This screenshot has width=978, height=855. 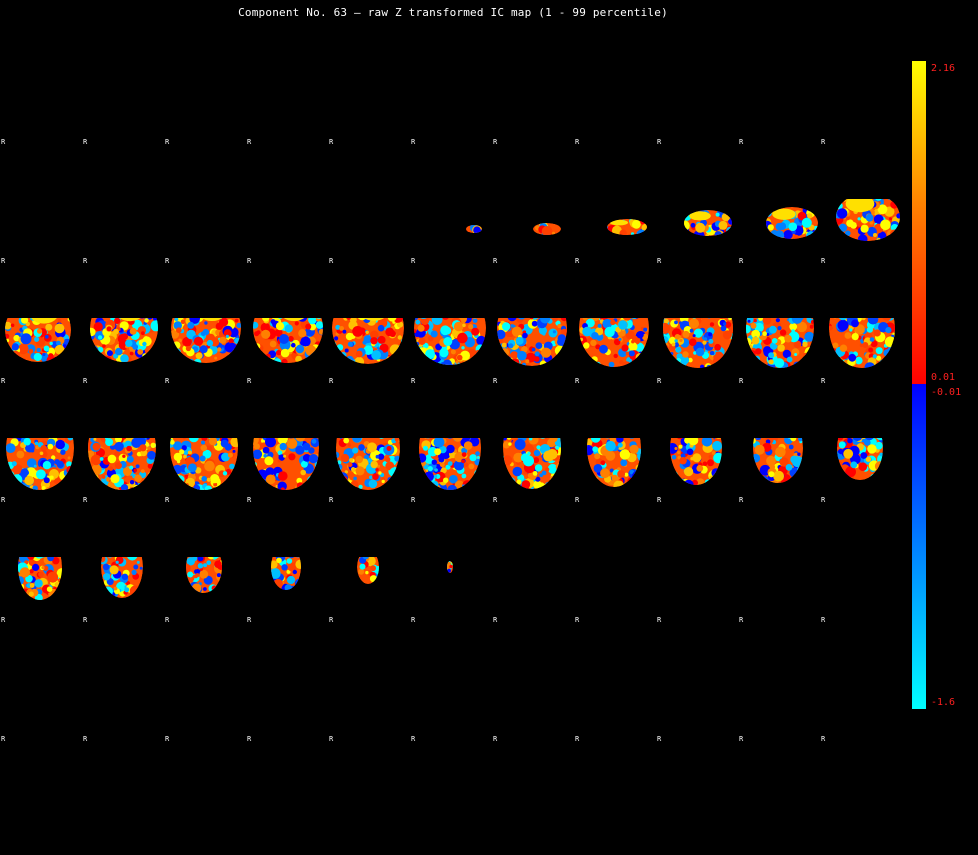 What do you see at coordinates (919, 222) in the screenshot?
I see `colorbar-positive` at bounding box center [919, 222].